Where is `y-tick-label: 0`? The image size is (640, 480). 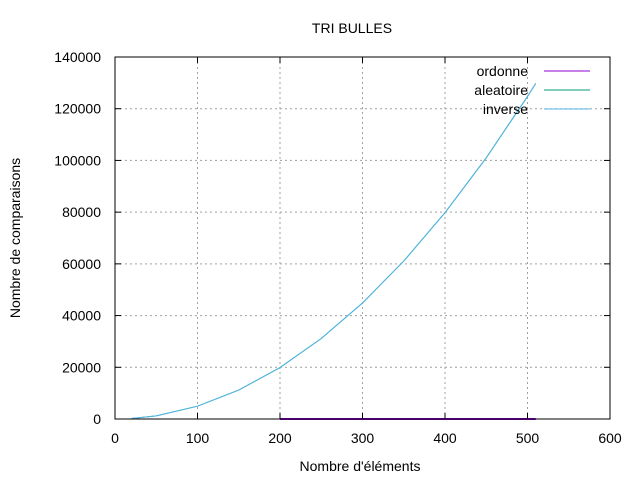 y-tick-label: 0 is located at coordinates (97, 419).